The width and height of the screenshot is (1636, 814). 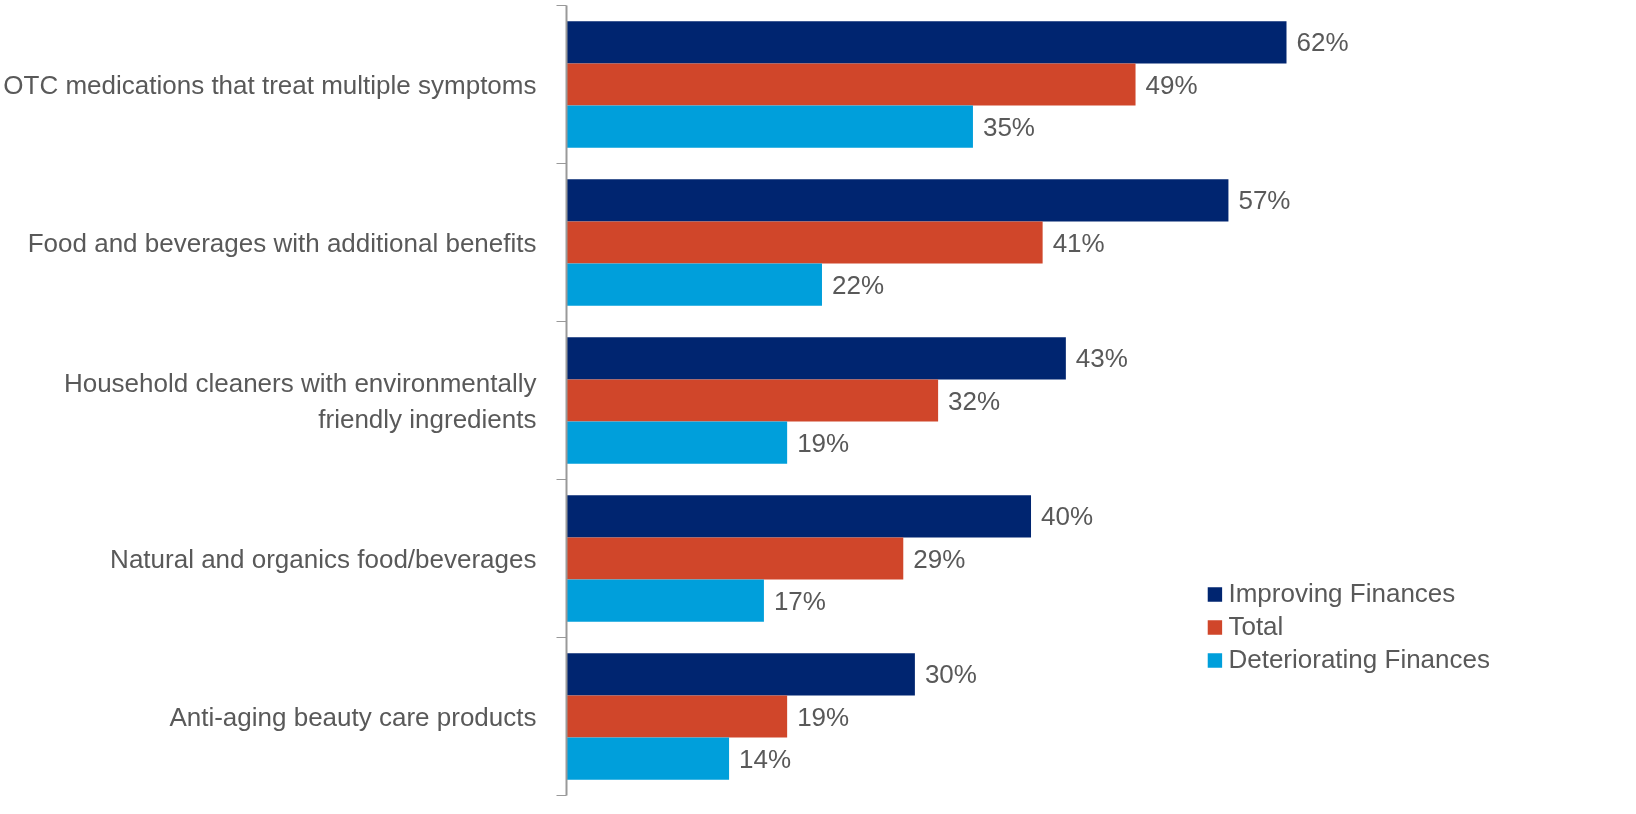 What do you see at coordinates (1067, 516) in the screenshot?
I see `data-label: 40%` at bounding box center [1067, 516].